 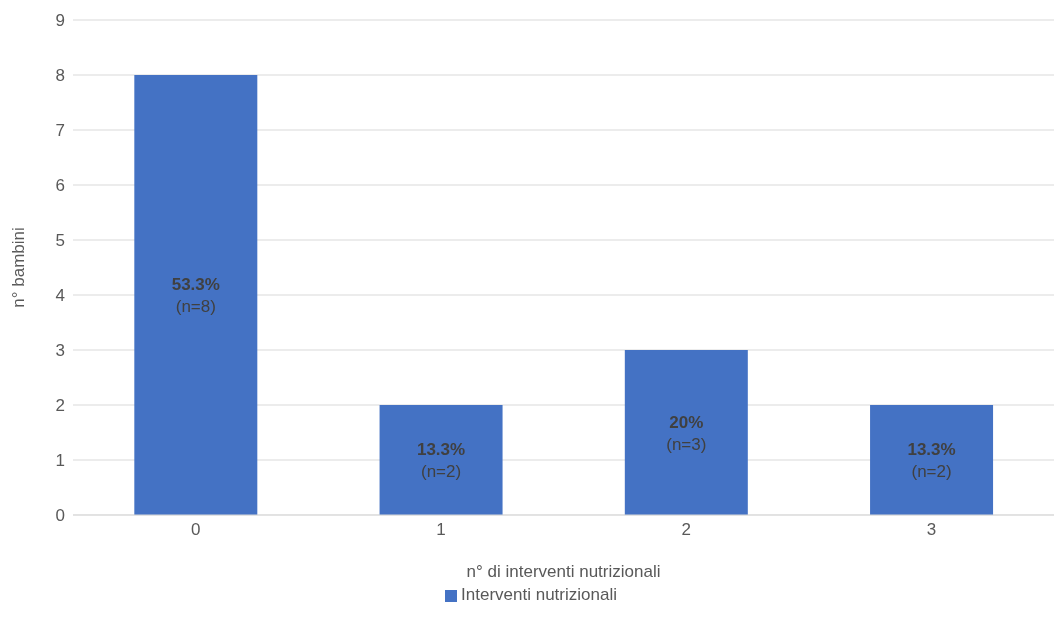 What do you see at coordinates (563, 571) in the screenshot?
I see `x-axis-title: n° di interventi nutrizionali` at bounding box center [563, 571].